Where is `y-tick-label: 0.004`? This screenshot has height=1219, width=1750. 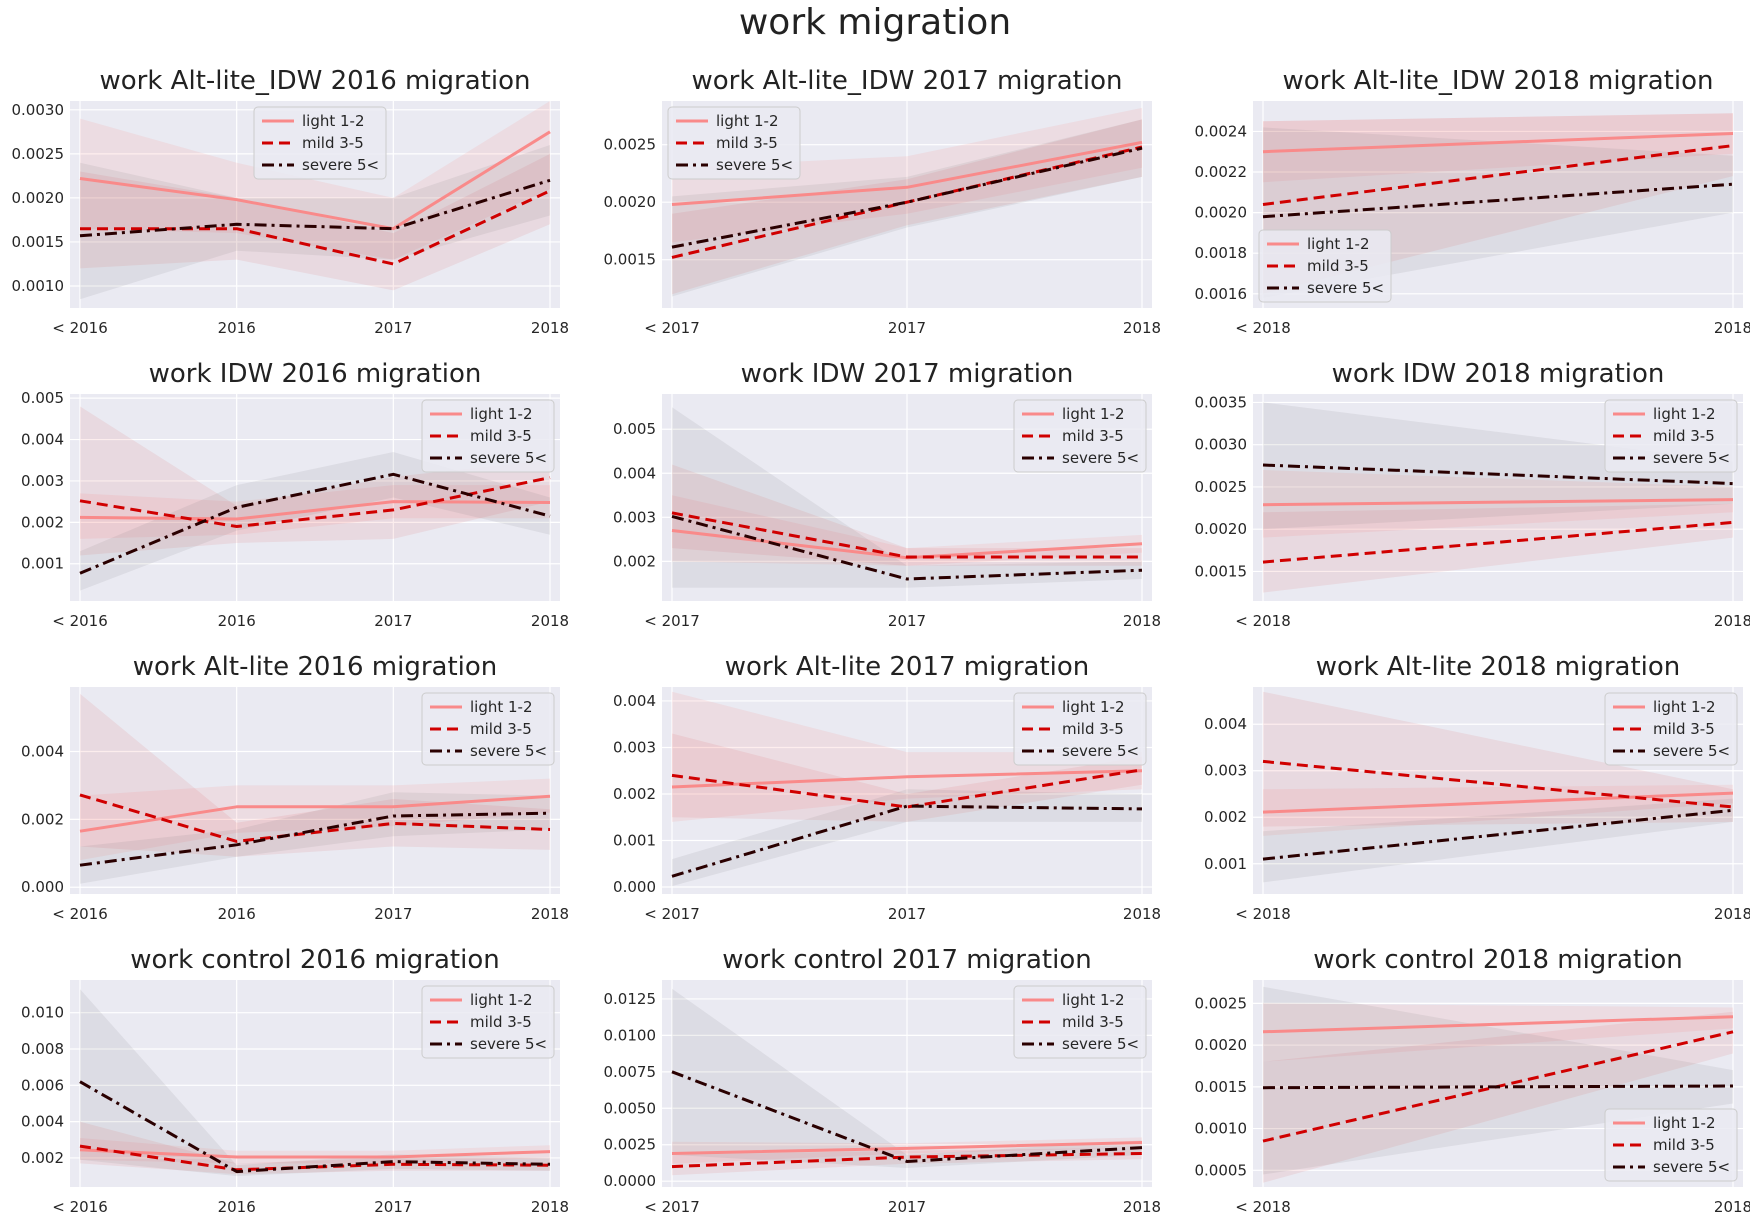 y-tick-label: 0.004 is located at coordinates (634, 473).